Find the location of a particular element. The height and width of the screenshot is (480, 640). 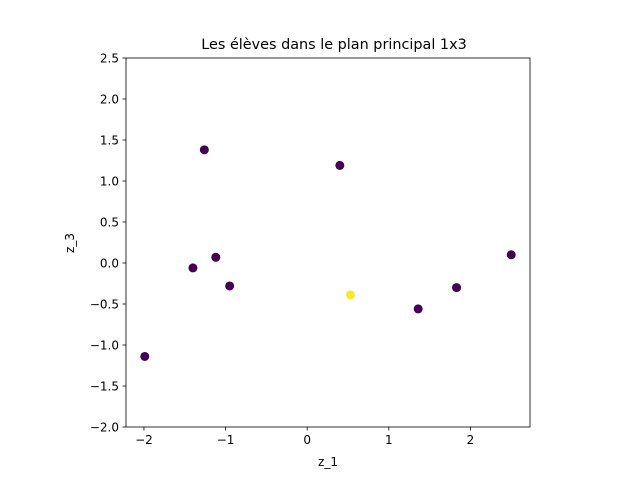

y-tick-label: 1.0 is located at coordinates (109, 181).